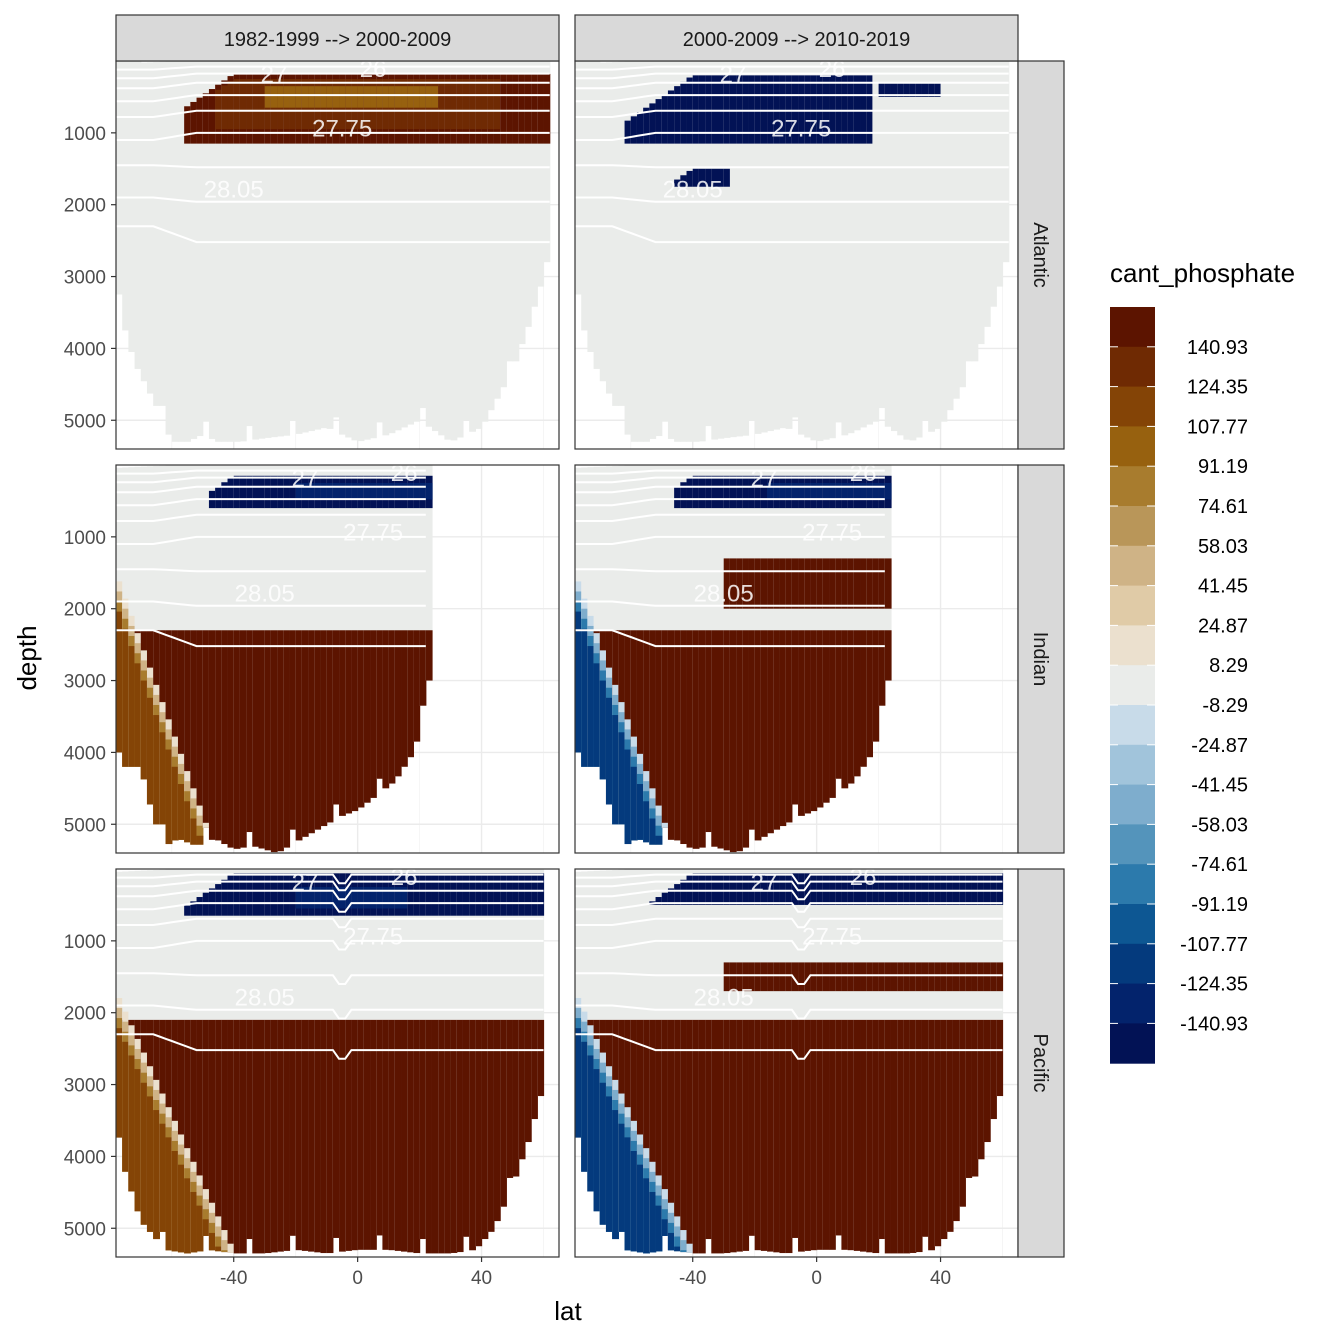 This screenshot has height=1344, width=1344. Describe the element at coordinates (1228, 666) in the screenshot. I see `legend-label: 8.29` at that location.